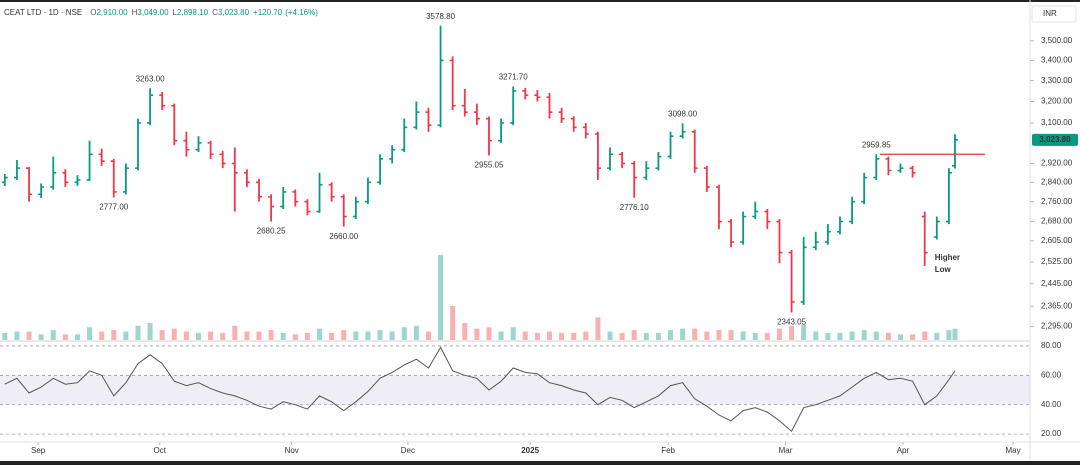  Describe the element at coordinates (668, 450) in the screenshot. I see `x-tick-label: Feb` at that location.